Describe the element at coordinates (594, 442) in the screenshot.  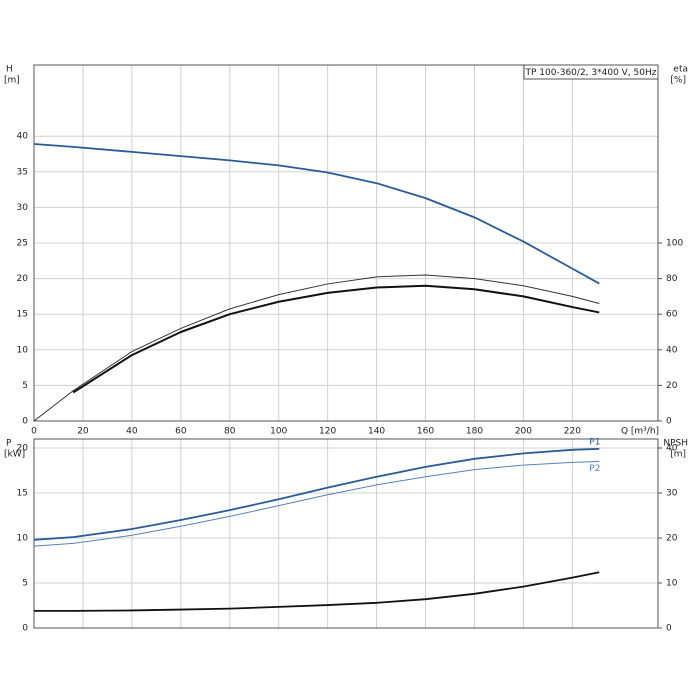
I see `series-label: P1` at that location.